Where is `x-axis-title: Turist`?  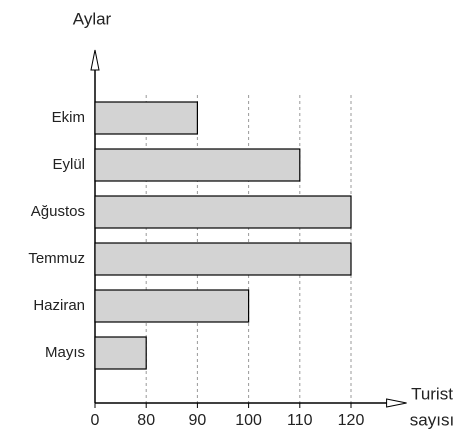
x-axis-title: Turist is located at coordinates (432, 393).